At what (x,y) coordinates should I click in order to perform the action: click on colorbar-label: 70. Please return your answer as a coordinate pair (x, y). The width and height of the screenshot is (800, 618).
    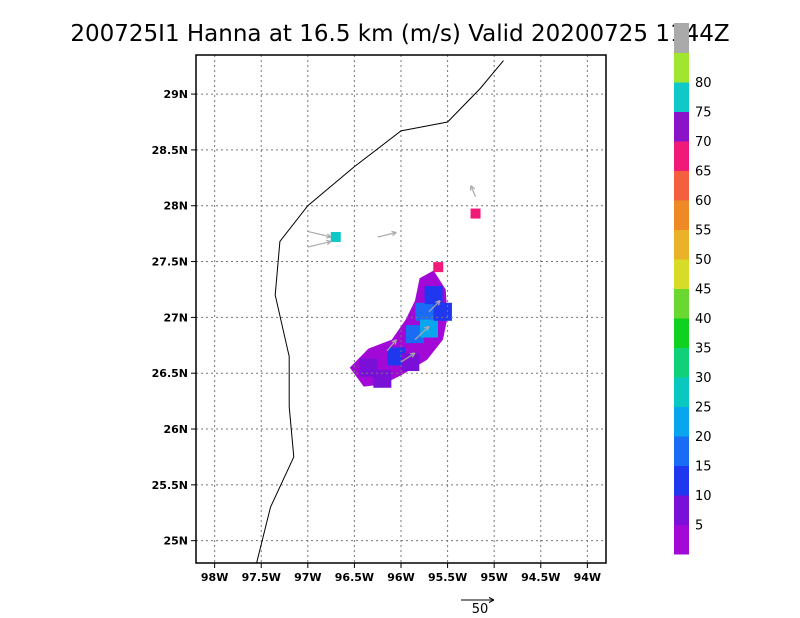
    Looking at the image, I should click on (703, 142).